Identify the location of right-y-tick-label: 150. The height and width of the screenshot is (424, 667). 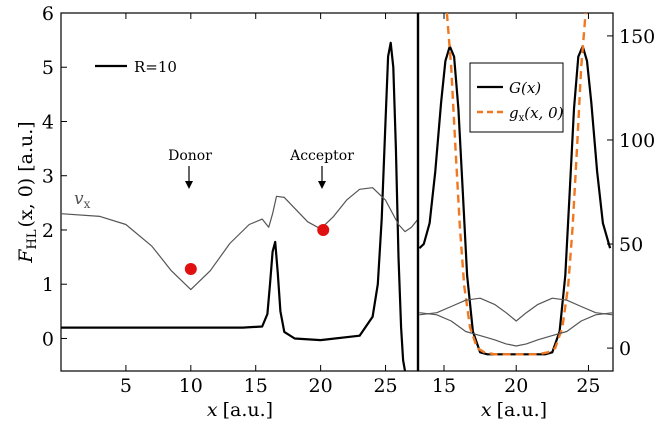
(637, 37).